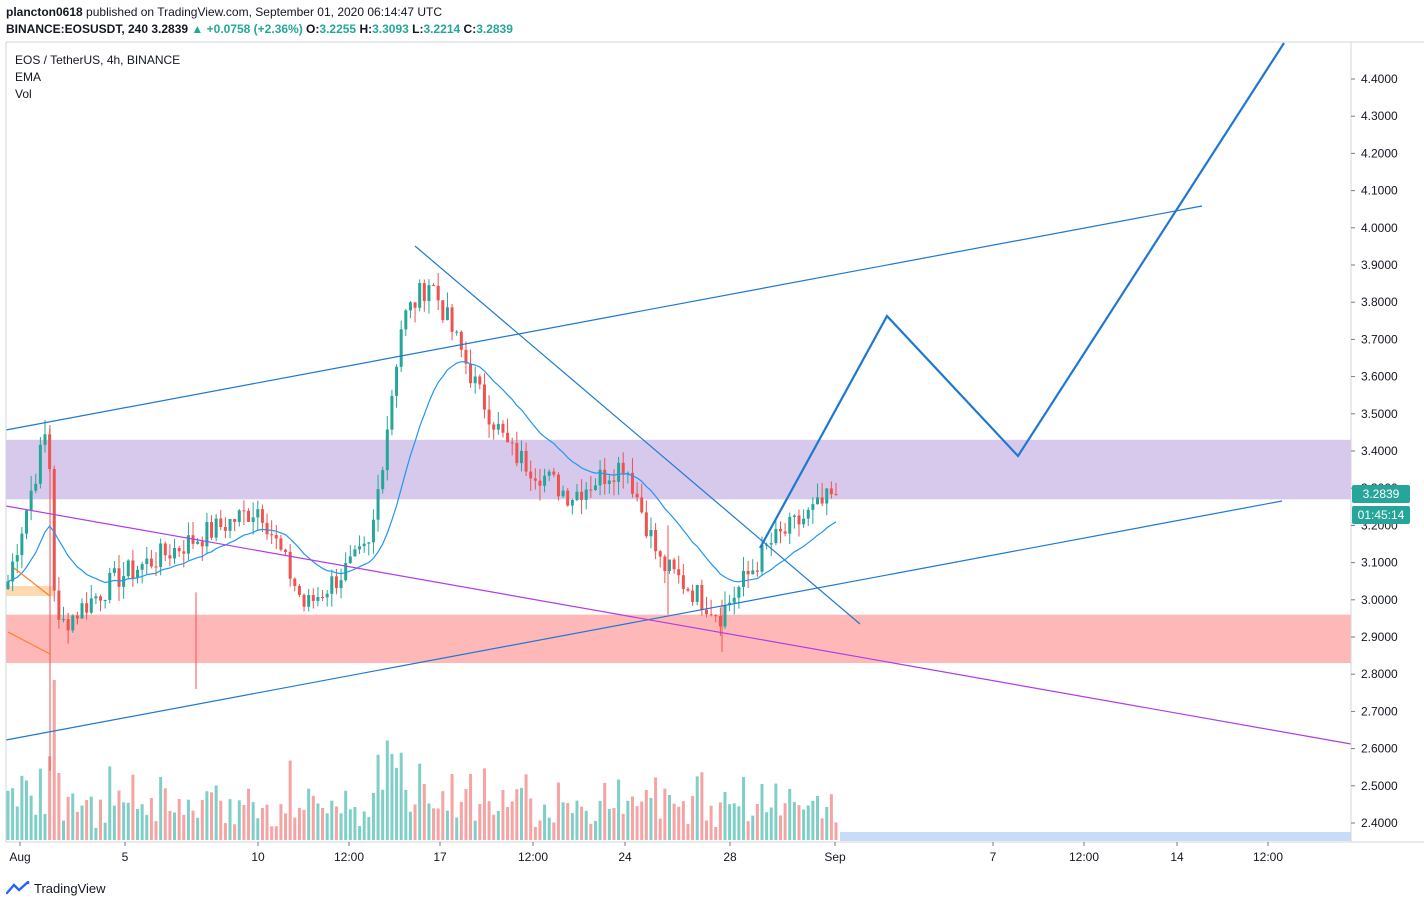  Describe the element at coordinates (494, 29) in the screenshot. I see `close-value: 3.2839` at that location.